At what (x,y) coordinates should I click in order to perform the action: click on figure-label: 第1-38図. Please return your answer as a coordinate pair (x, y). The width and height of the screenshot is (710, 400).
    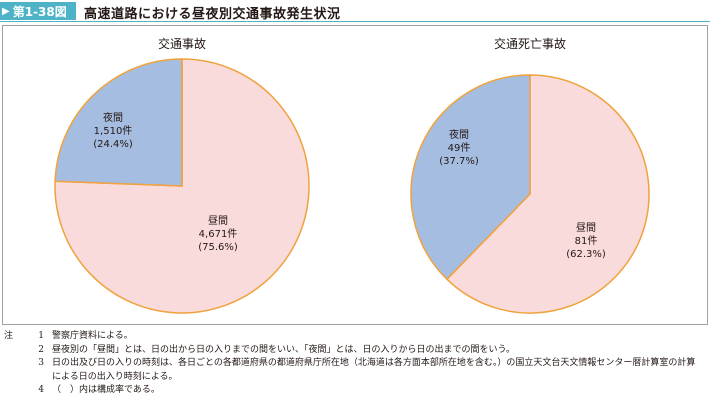
    Looking at the image, I should click on (39, 11).